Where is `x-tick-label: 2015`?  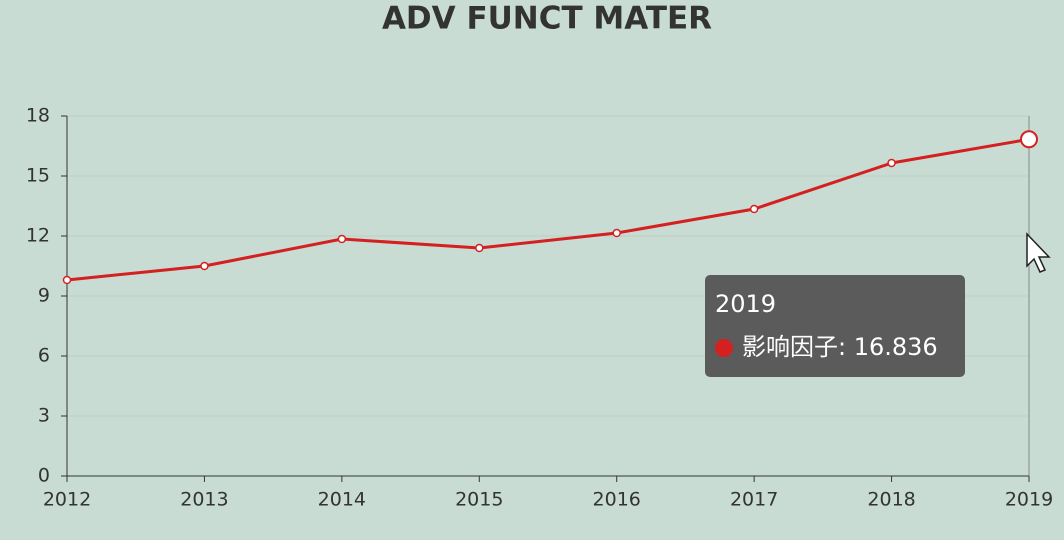
x-tick-label: 2015 is located at coordinates (479, 500).